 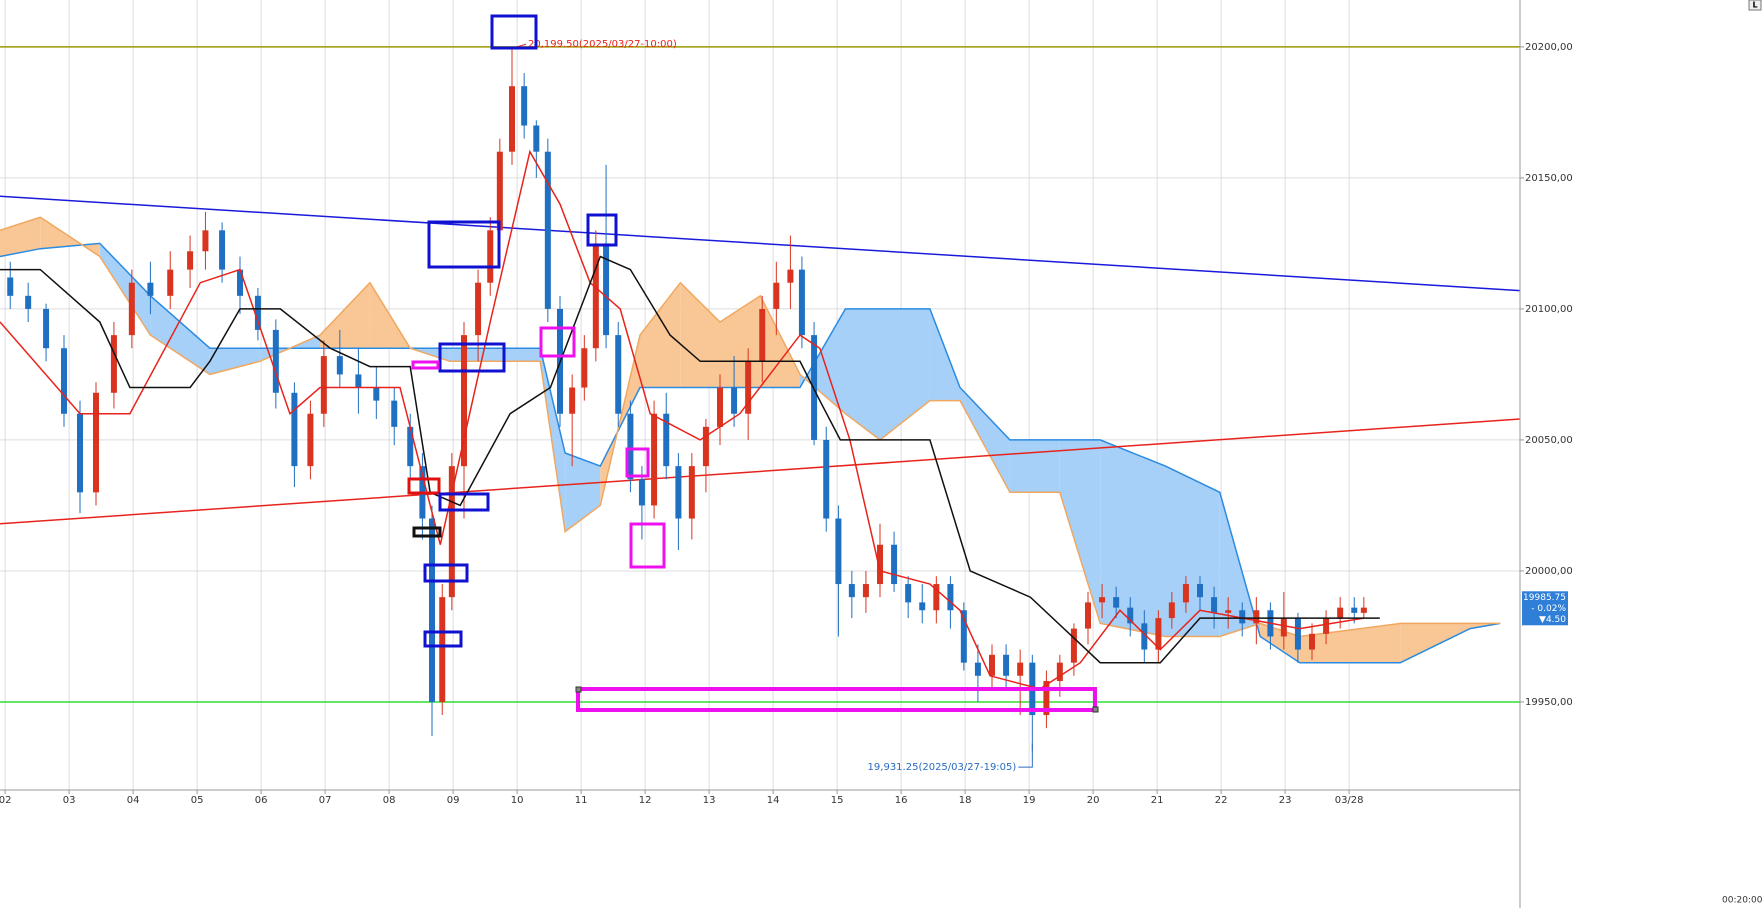 What do you see at coordinates (1029, 800) in the screenshot?
I see `x-tick-label: 19` at bounding box center [1029, 800].